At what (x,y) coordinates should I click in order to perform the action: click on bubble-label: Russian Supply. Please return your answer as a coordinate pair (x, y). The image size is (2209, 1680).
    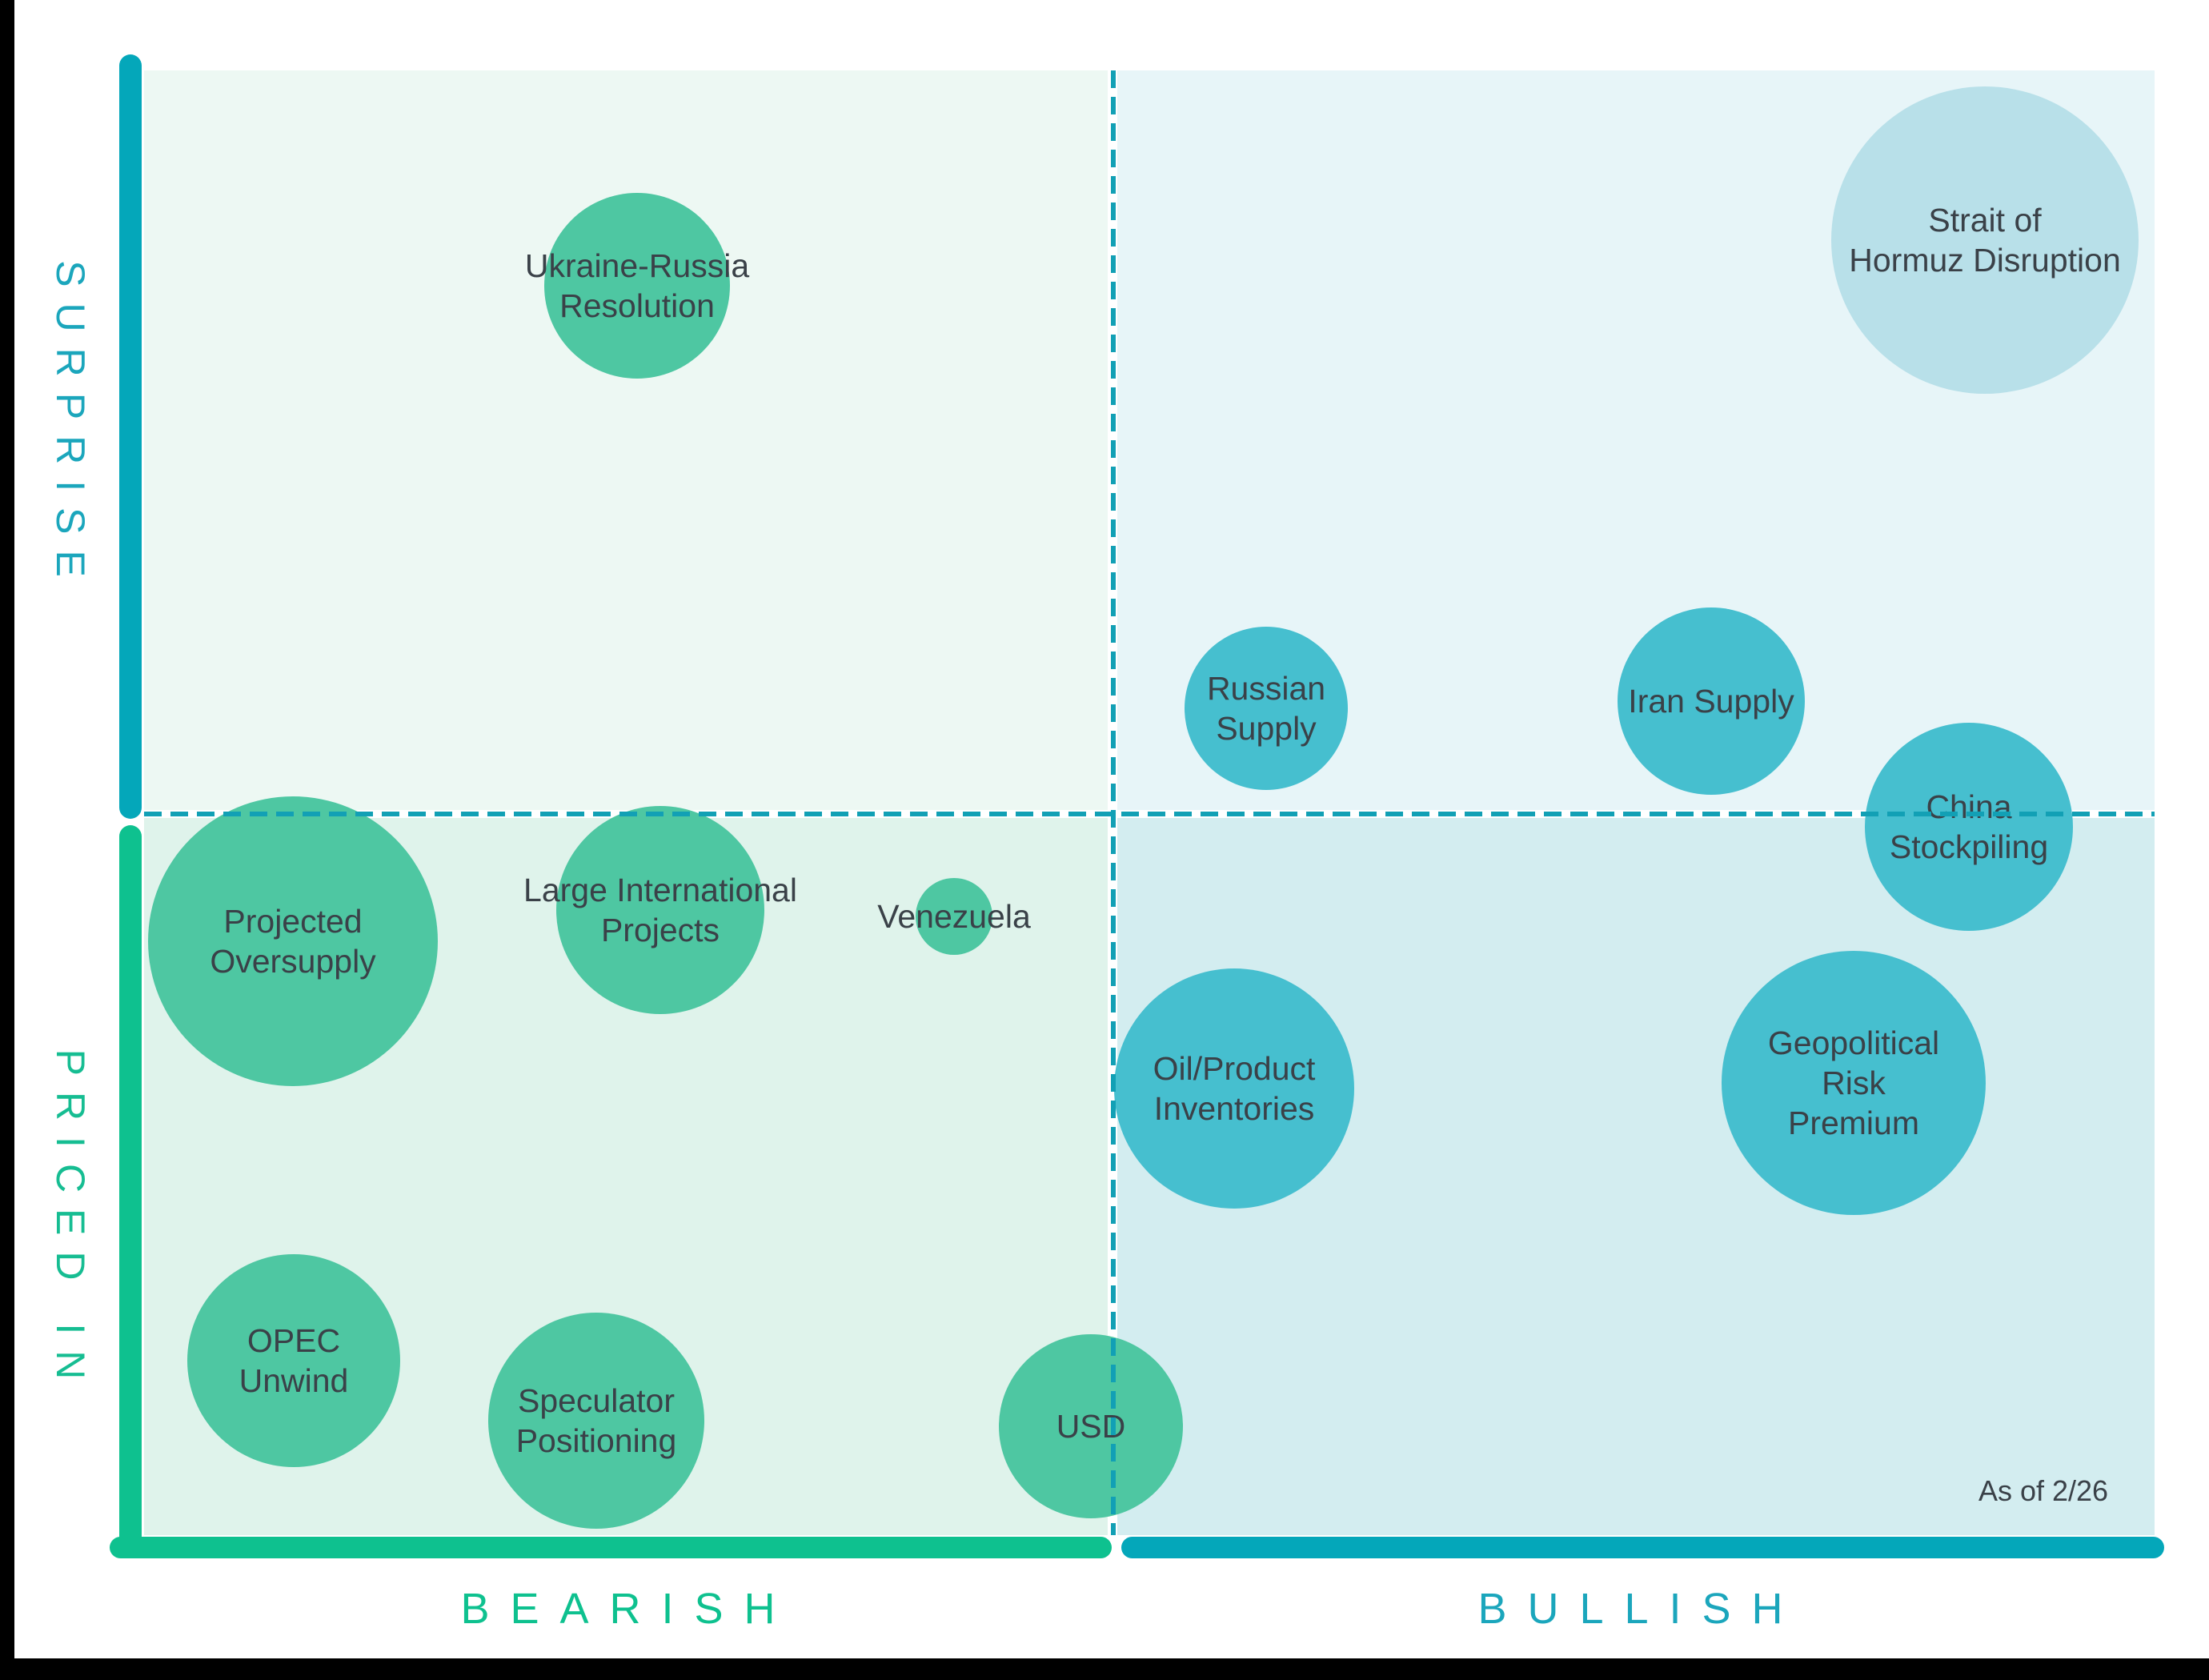
    Looking at the image, I should click on (1266, 708).